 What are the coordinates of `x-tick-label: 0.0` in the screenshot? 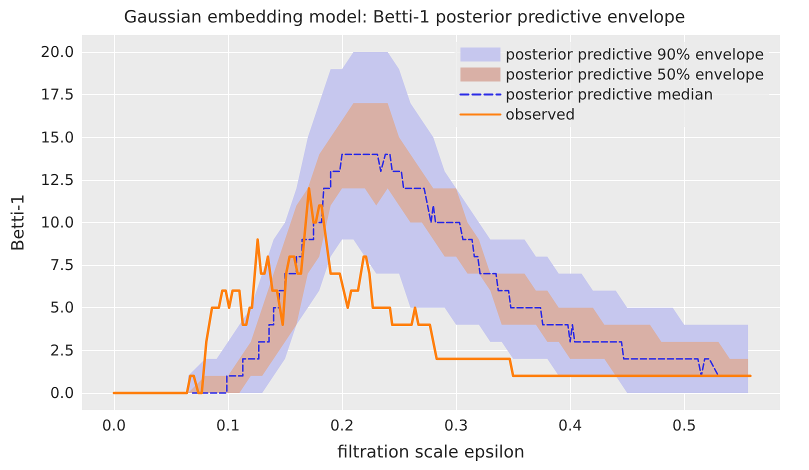 It's located at (114, 425).